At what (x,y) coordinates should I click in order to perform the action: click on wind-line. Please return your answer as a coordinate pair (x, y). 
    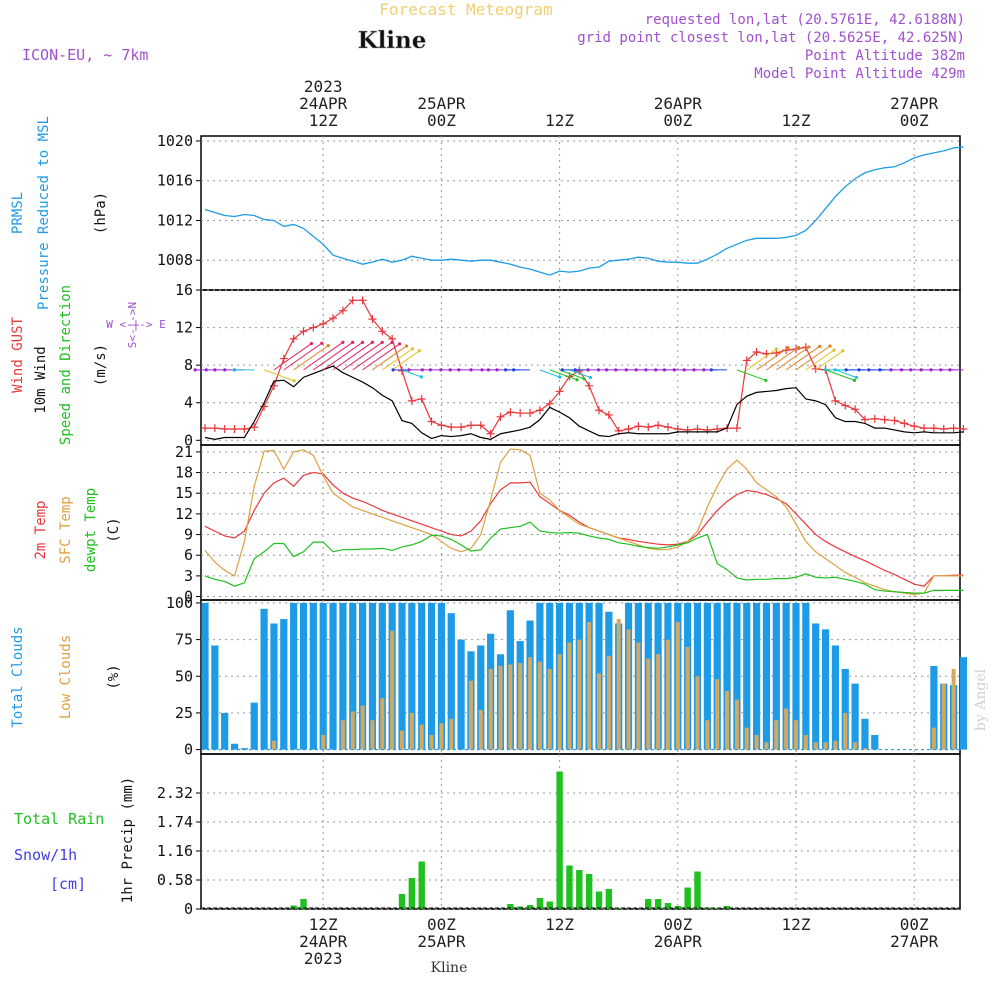
    Looking at the image, I should click on (584, 402).